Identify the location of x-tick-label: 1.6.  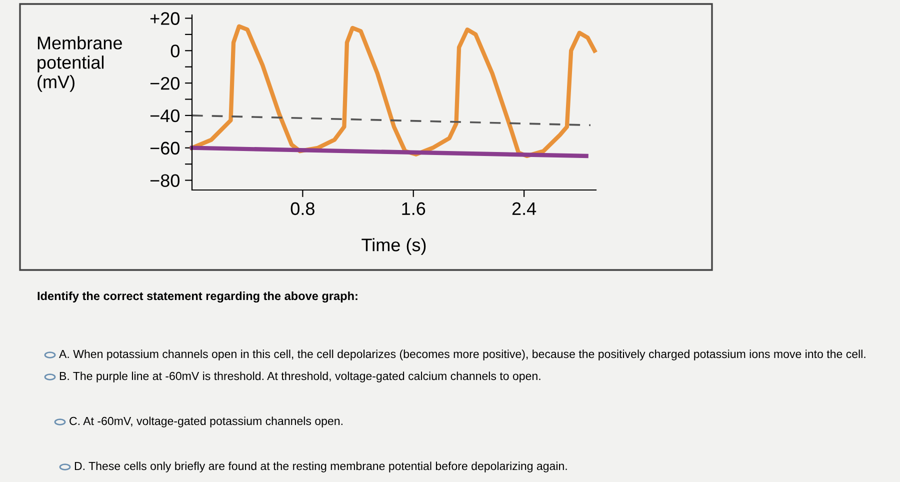
(414, 209).